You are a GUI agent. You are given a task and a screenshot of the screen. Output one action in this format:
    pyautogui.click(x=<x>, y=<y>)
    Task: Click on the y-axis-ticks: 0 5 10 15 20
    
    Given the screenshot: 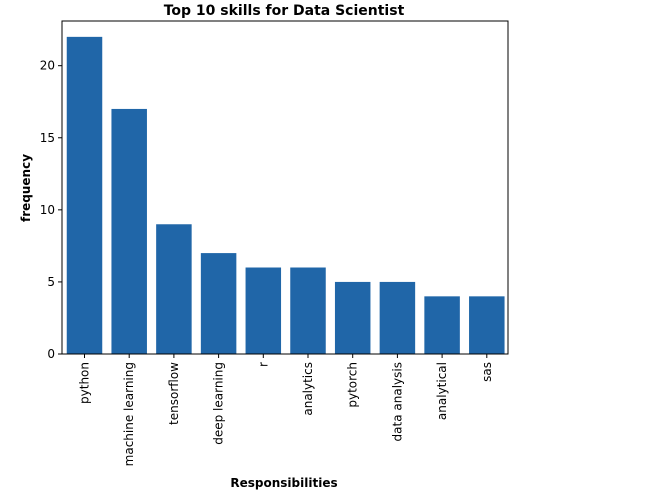 What is the action you would take?
    pyautogui.click(x=51, y=210)
    